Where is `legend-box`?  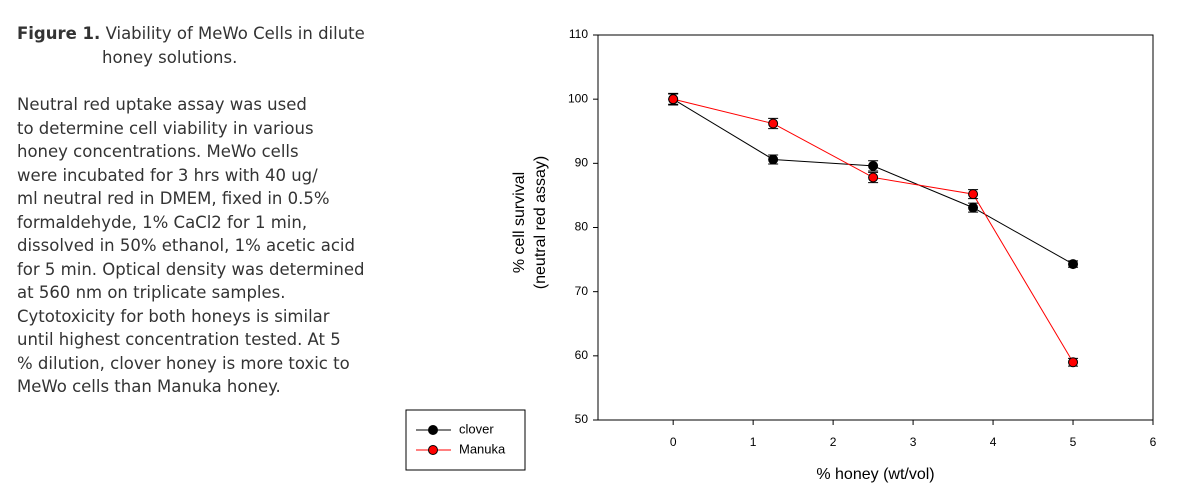
legend-box is located at coordinates (465, 440).